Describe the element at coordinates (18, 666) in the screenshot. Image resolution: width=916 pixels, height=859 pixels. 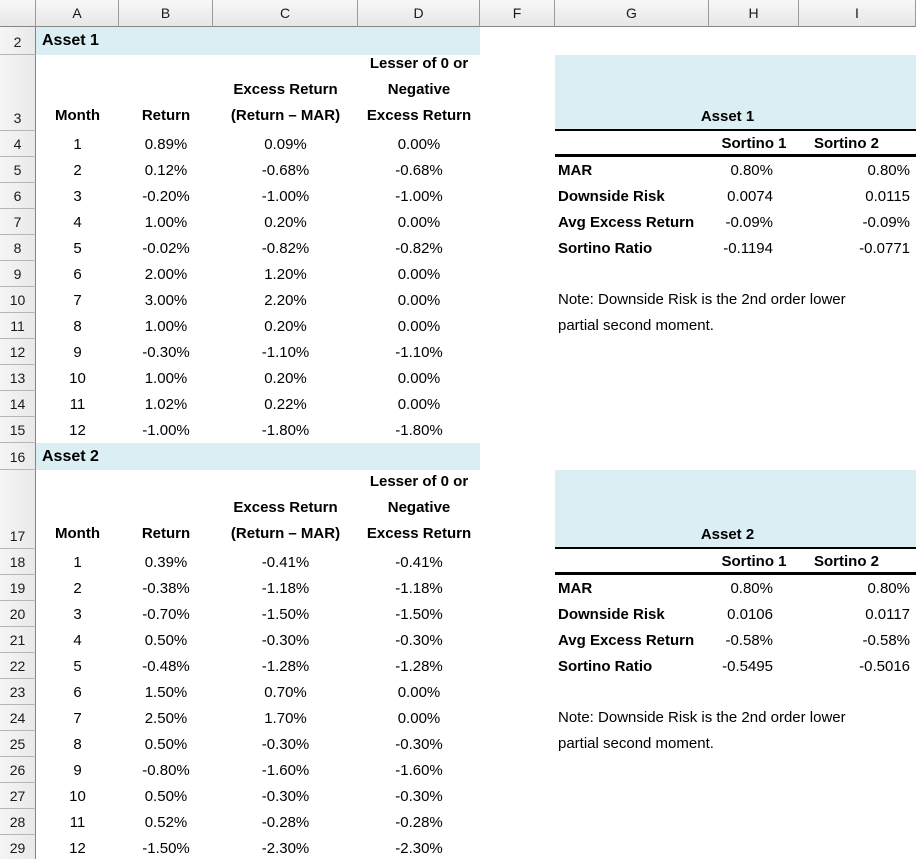
I see `row-header: 22` at that location.